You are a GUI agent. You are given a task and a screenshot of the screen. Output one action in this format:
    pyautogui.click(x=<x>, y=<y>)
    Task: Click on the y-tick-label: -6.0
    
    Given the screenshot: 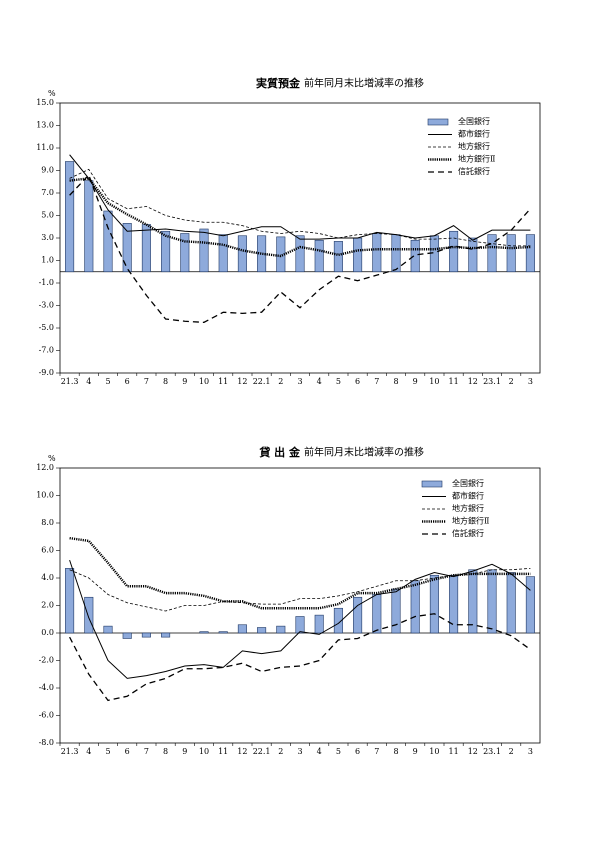 What is the action you would take?
    pyautogui.click(x=46, y=715)
    